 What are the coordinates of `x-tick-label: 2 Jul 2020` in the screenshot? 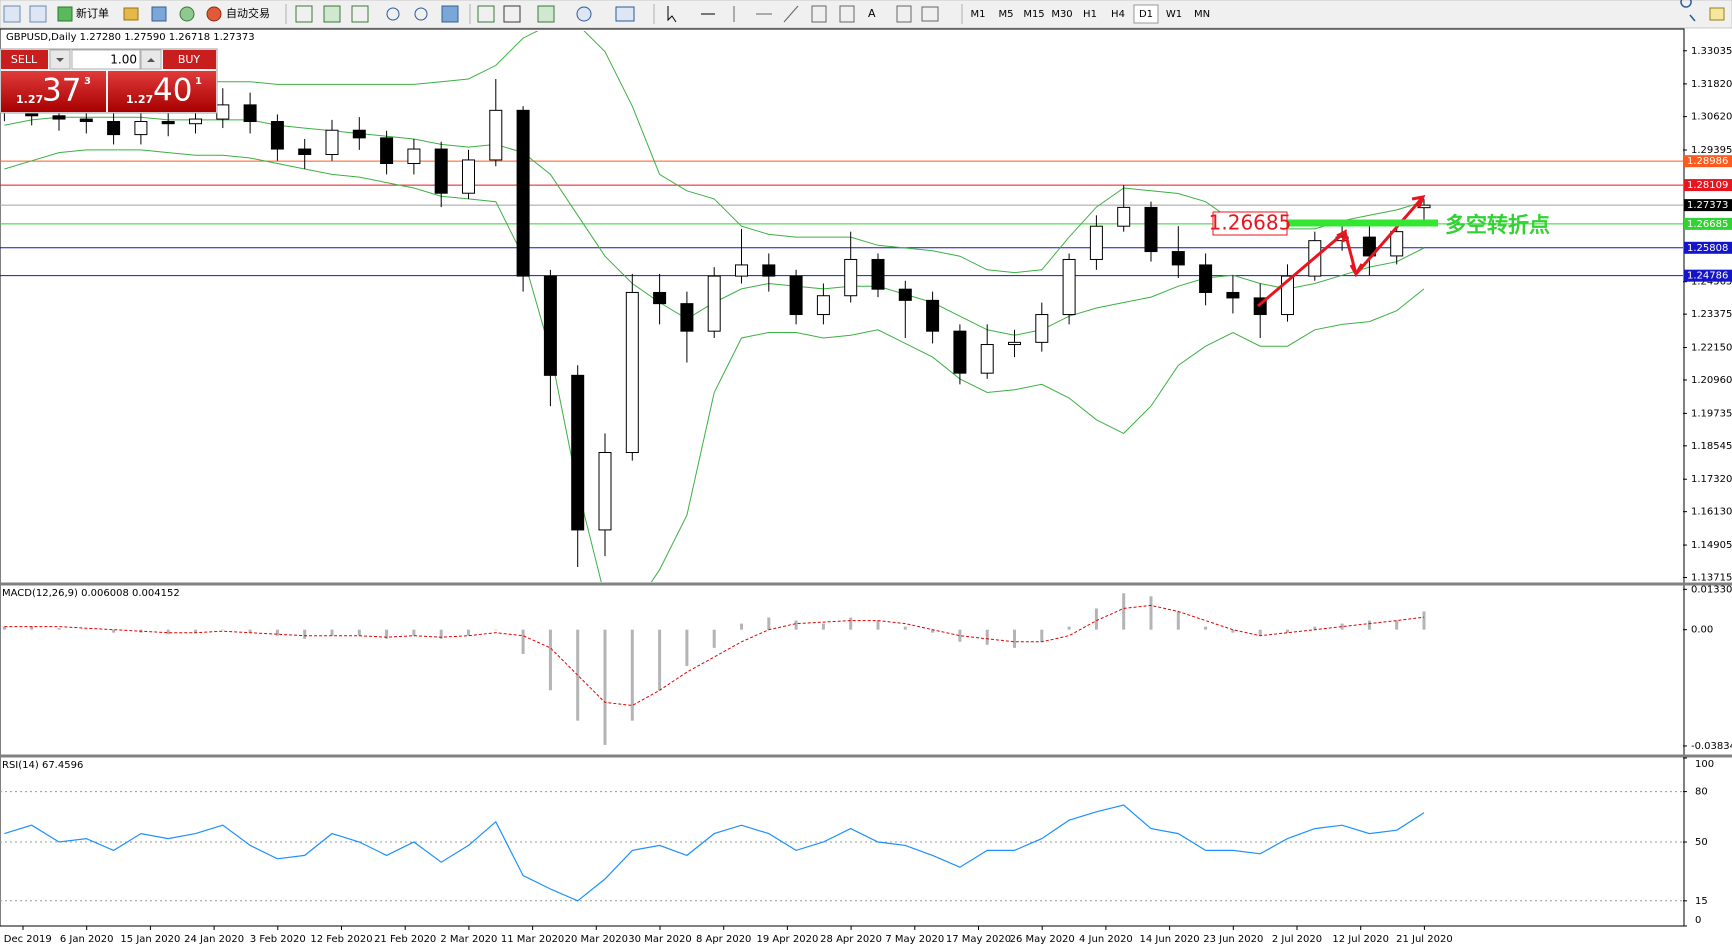 It's located at (1297, 939).